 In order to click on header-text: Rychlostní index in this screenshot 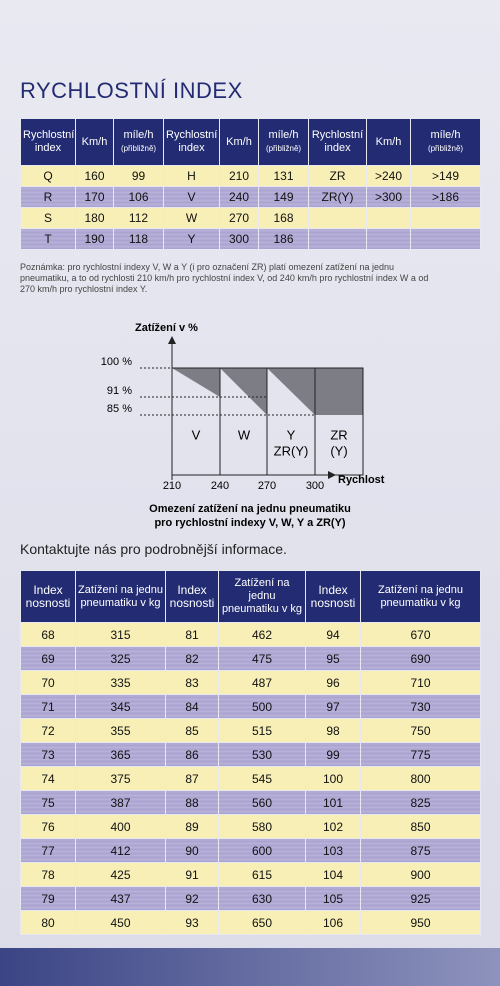, I will do `click(192, 141)`.